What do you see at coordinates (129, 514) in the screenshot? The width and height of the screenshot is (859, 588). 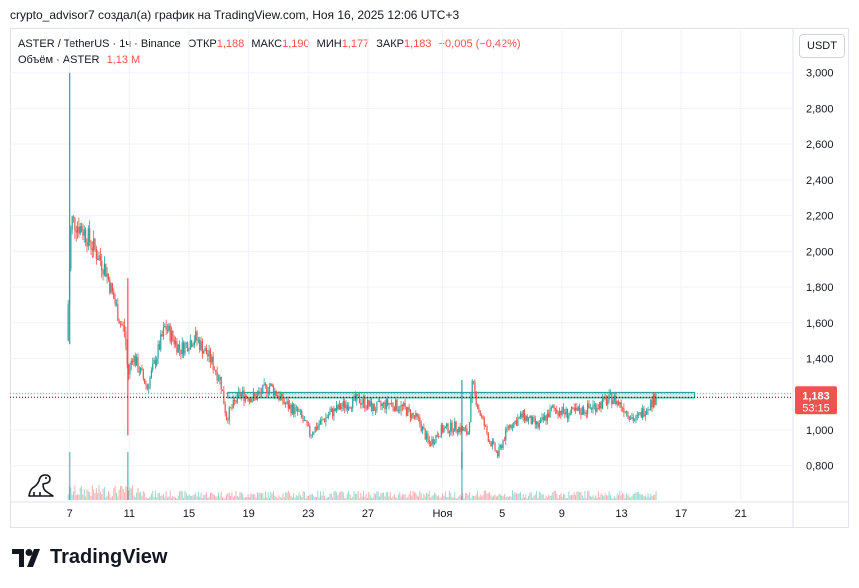 I see `x-tick-label: 11` at bounding box center [129, 514].